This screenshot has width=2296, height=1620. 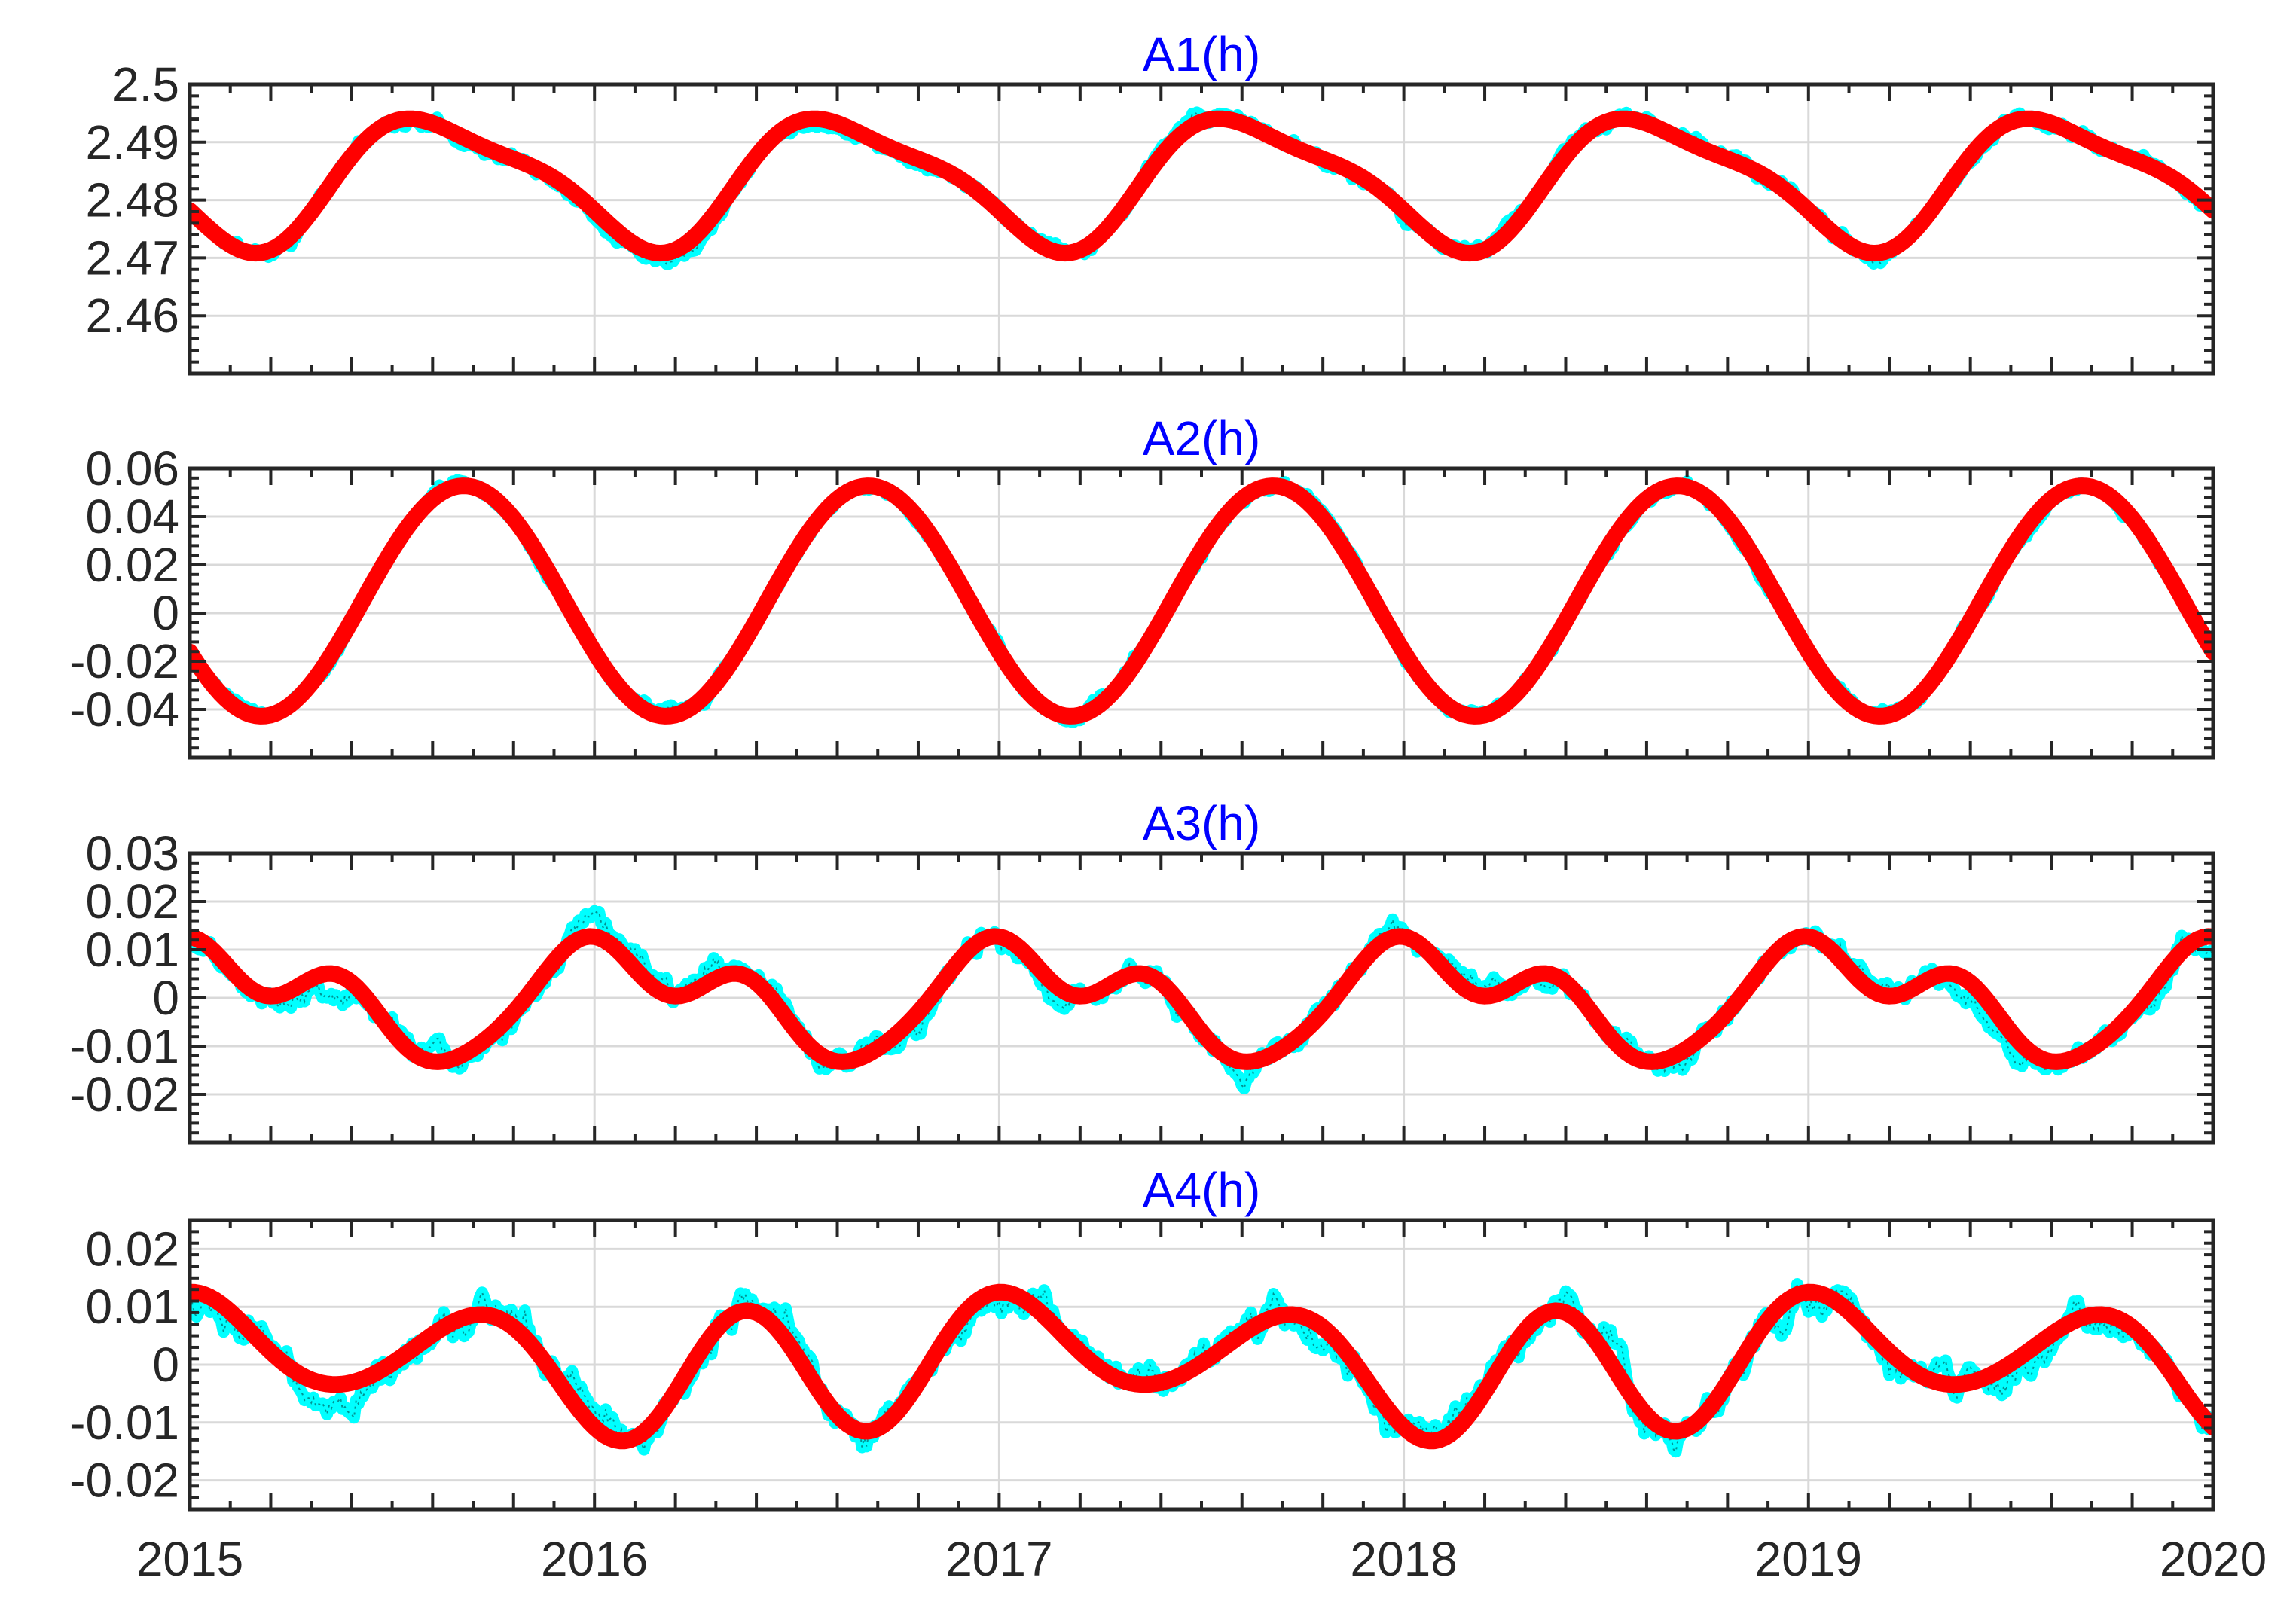 I want to click on y-tick-label: 2.47, so click(x=132, y=257).